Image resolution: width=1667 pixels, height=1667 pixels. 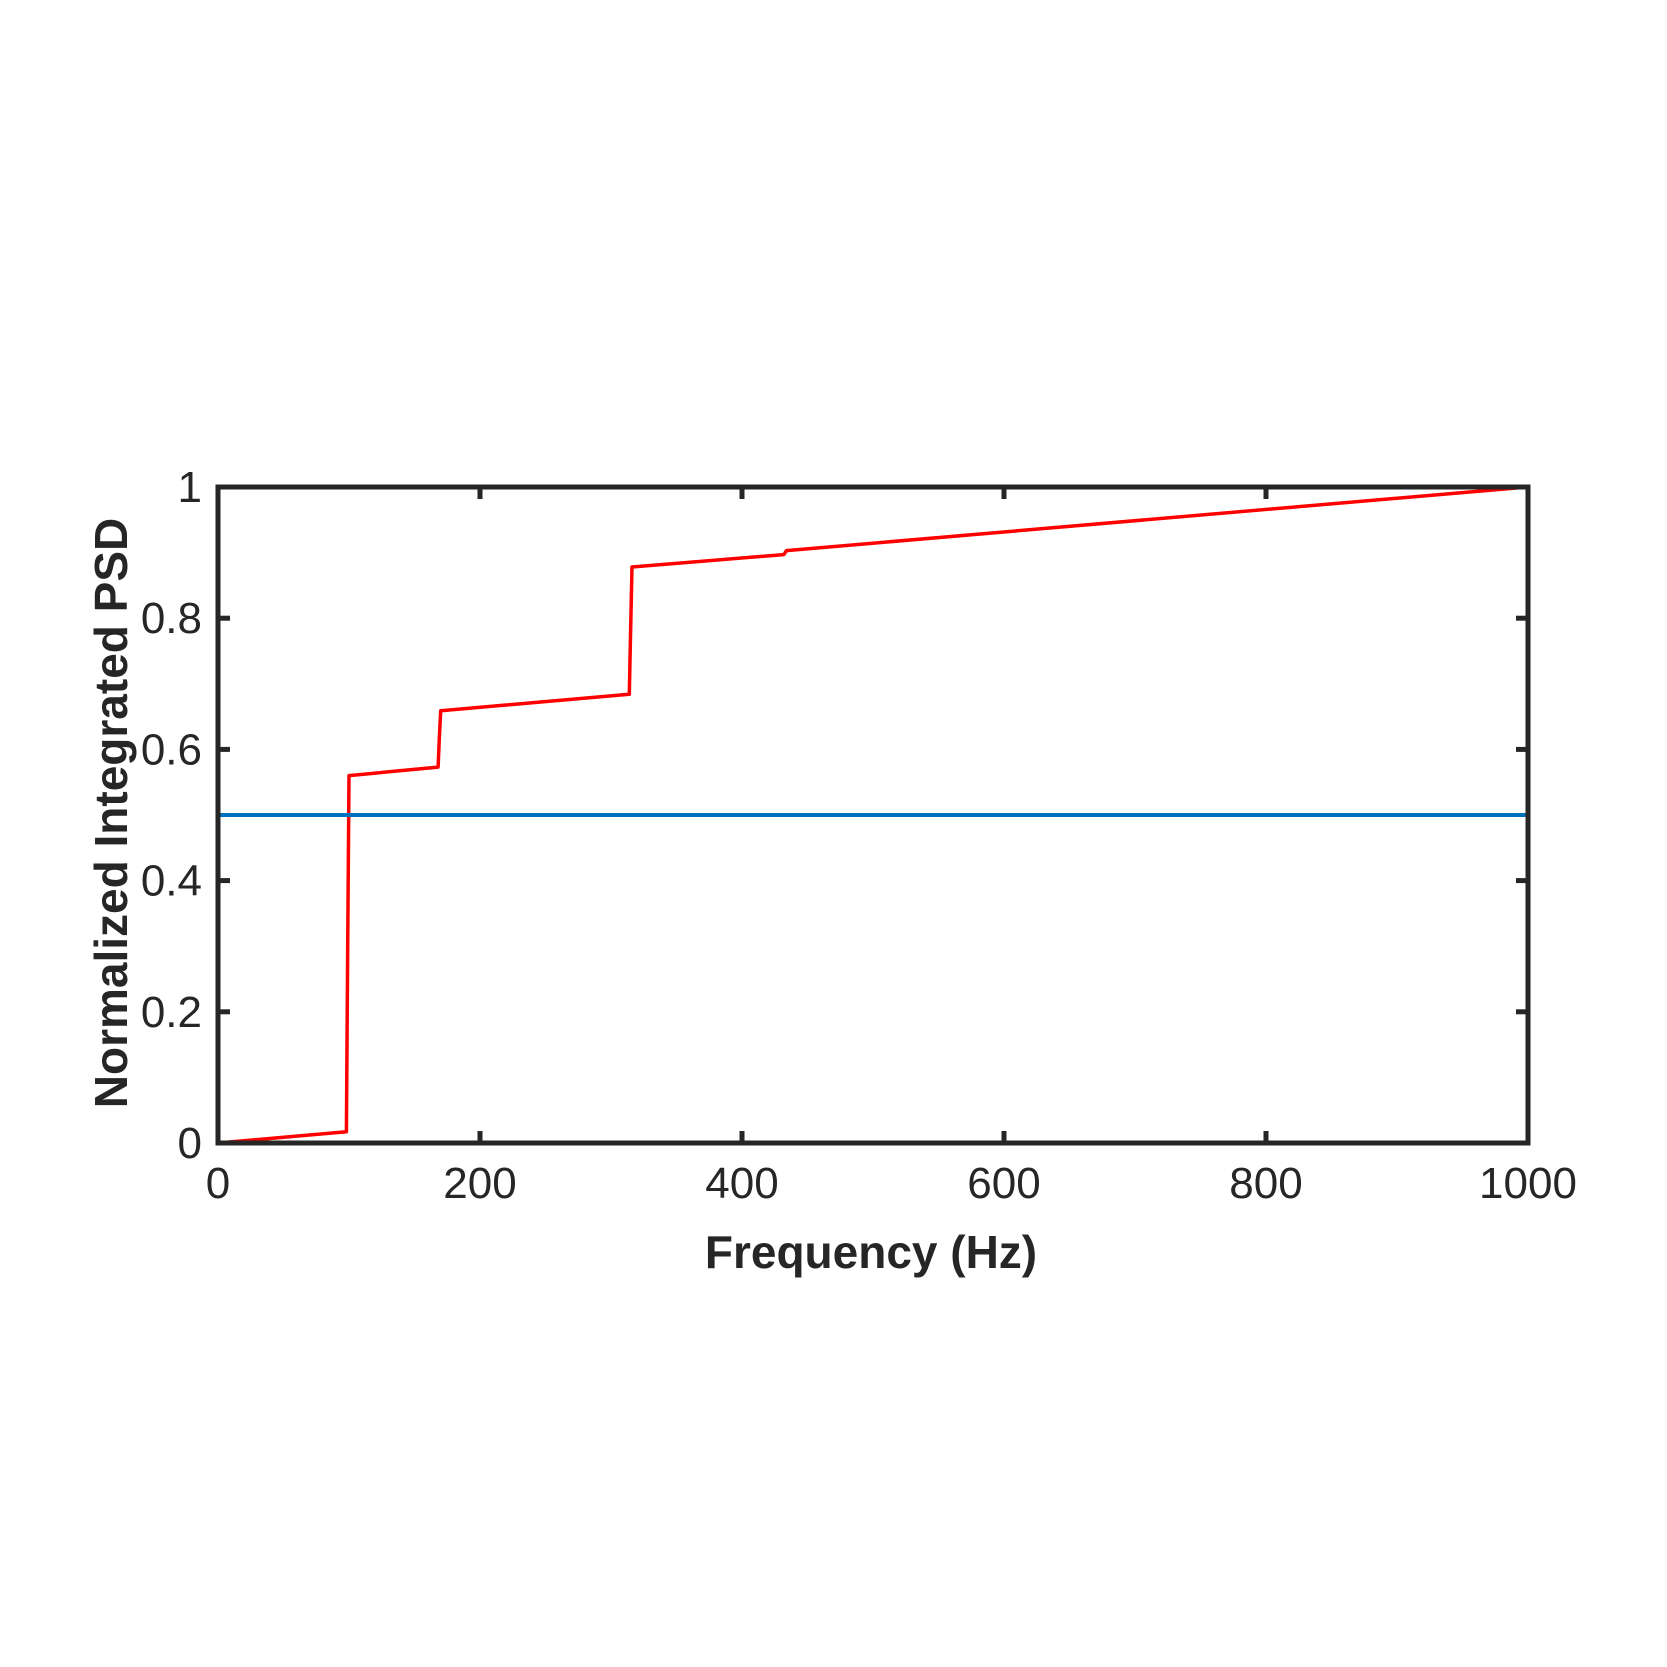 I want to click on y-tick-label: 0.6, so click(x=171, y=749).